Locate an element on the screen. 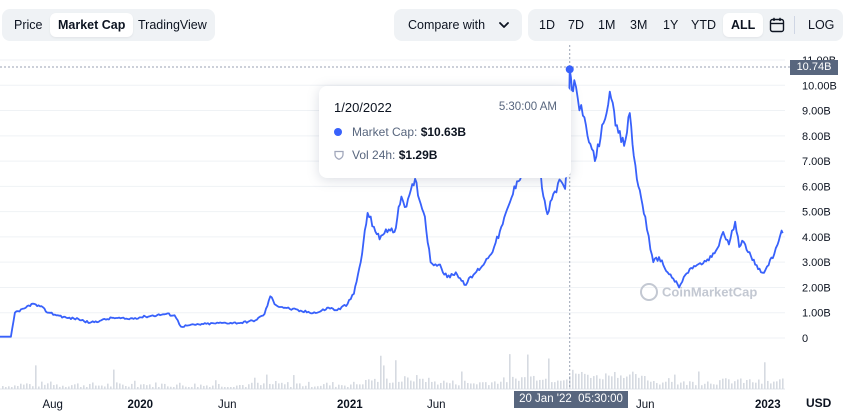  y-tick-label: 3.00B is located at coordinates (816, 263).